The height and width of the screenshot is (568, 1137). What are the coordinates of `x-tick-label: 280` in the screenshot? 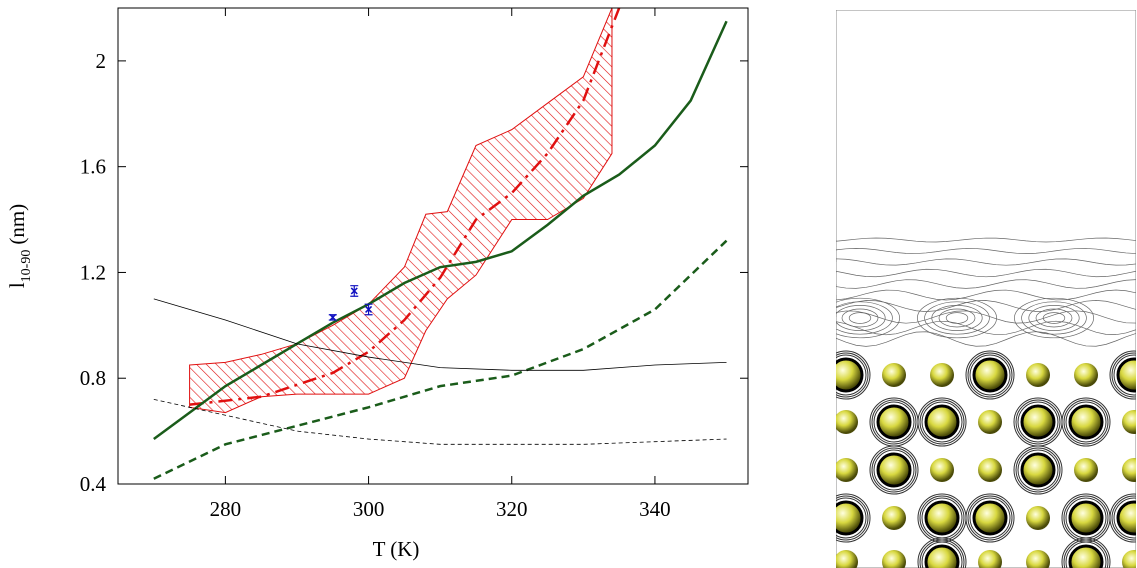 It's located at (226, 509).